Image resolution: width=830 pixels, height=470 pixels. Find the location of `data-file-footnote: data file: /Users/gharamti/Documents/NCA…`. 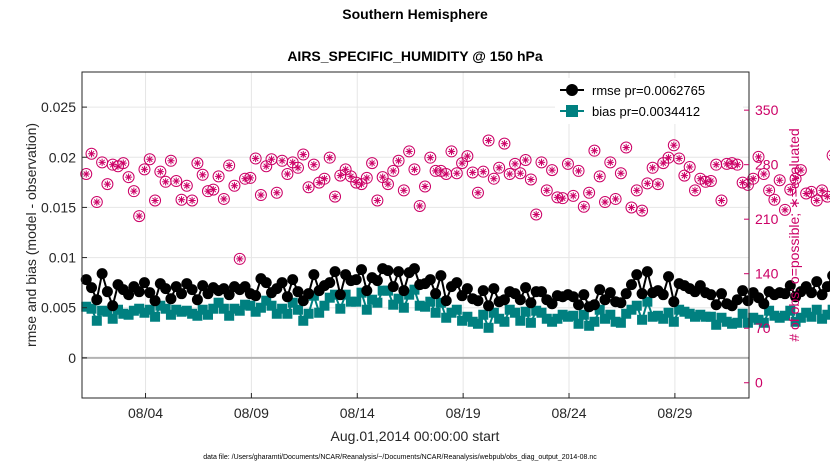

data-file-footnote: data file: /Users/gharamti/Documents/NCA… is located at coordinates (400, 457).